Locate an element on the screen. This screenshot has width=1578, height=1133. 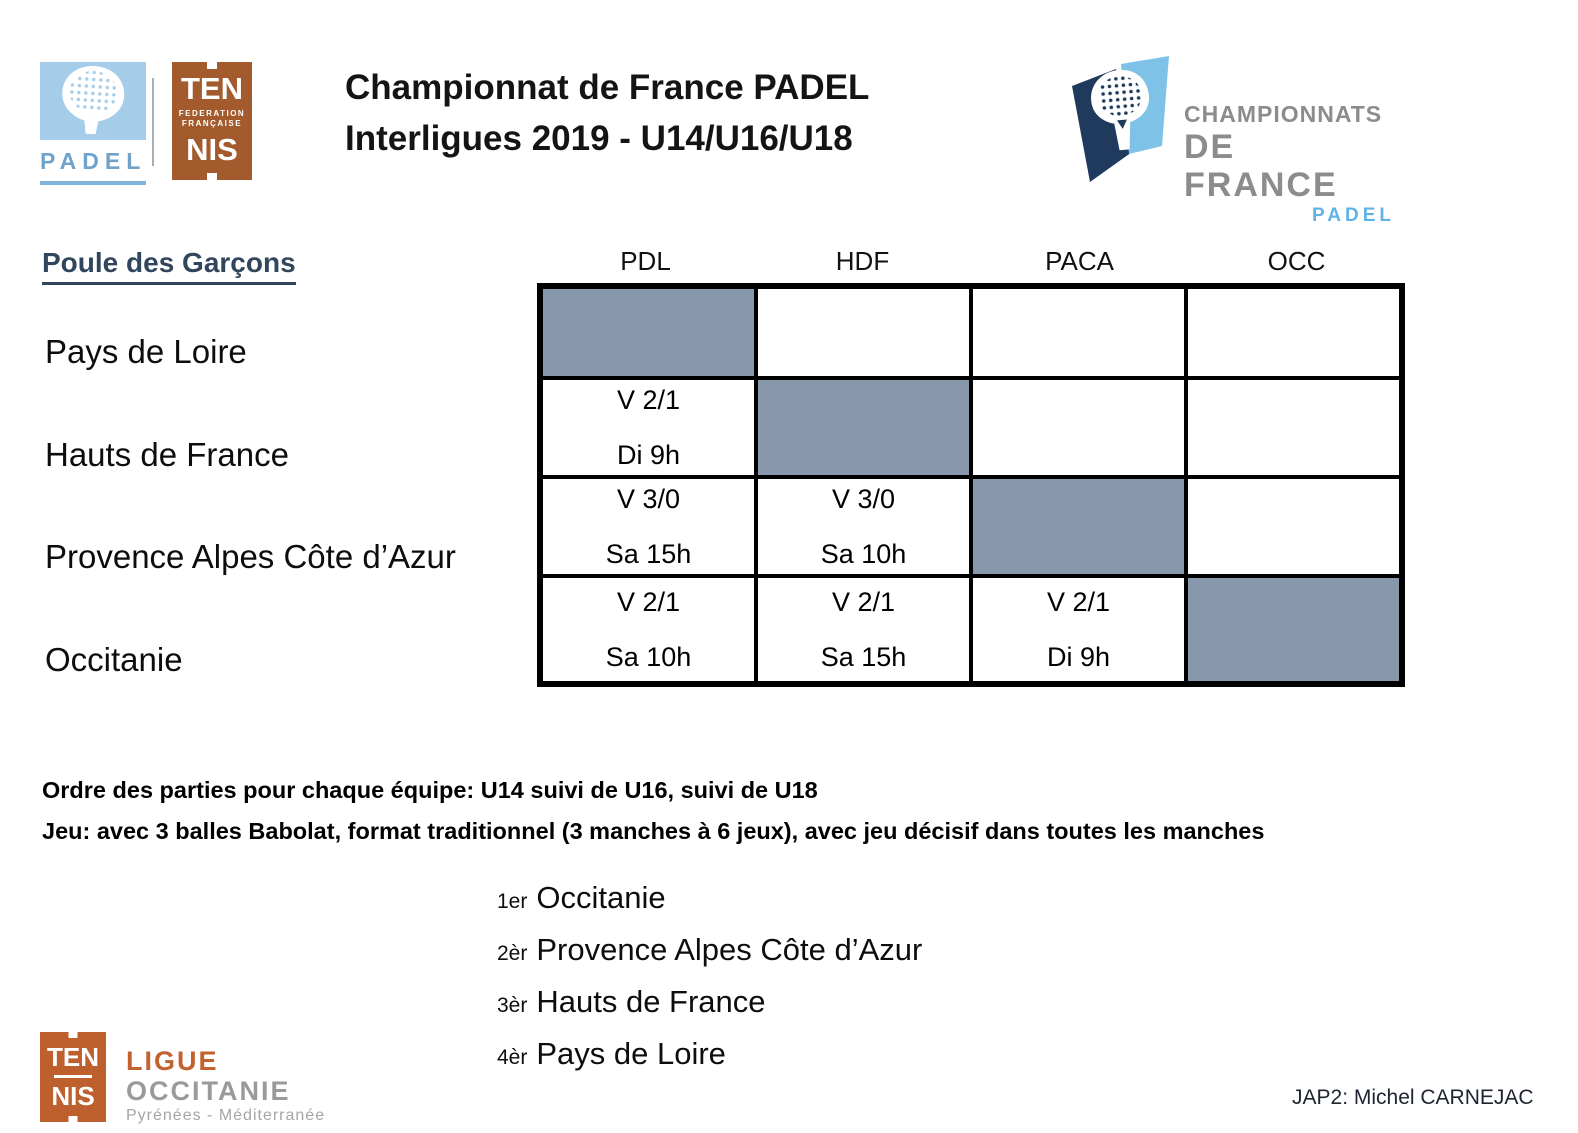
championnats-de-france-logo: CHAMPIONNATS DE FRANCE PADEL is located at coordinates (1236, 138).